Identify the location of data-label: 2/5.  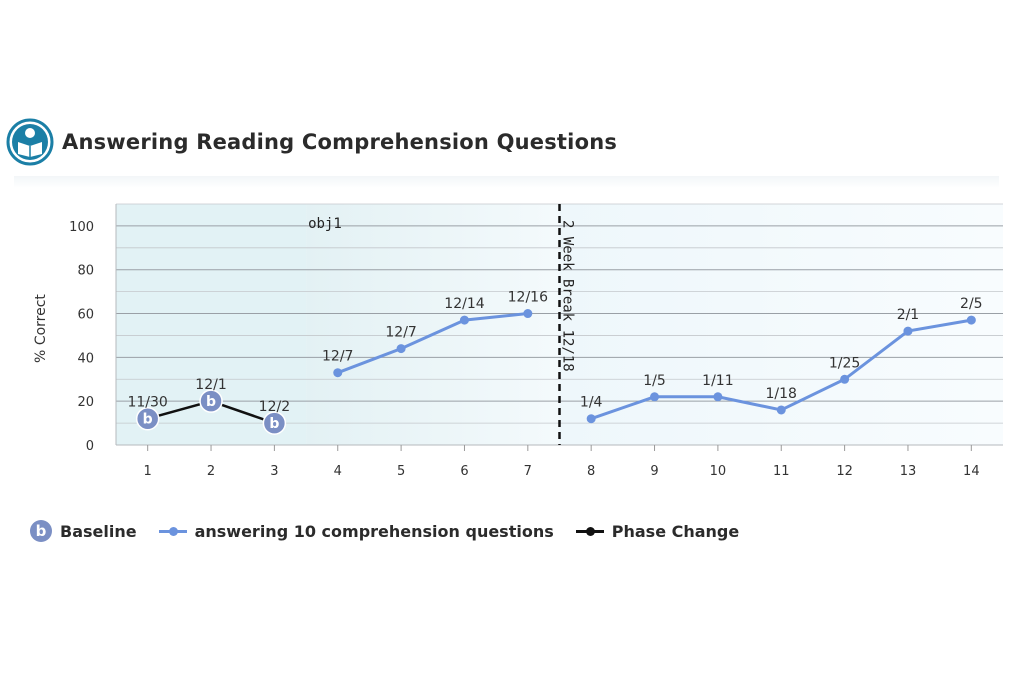
(971, 304).